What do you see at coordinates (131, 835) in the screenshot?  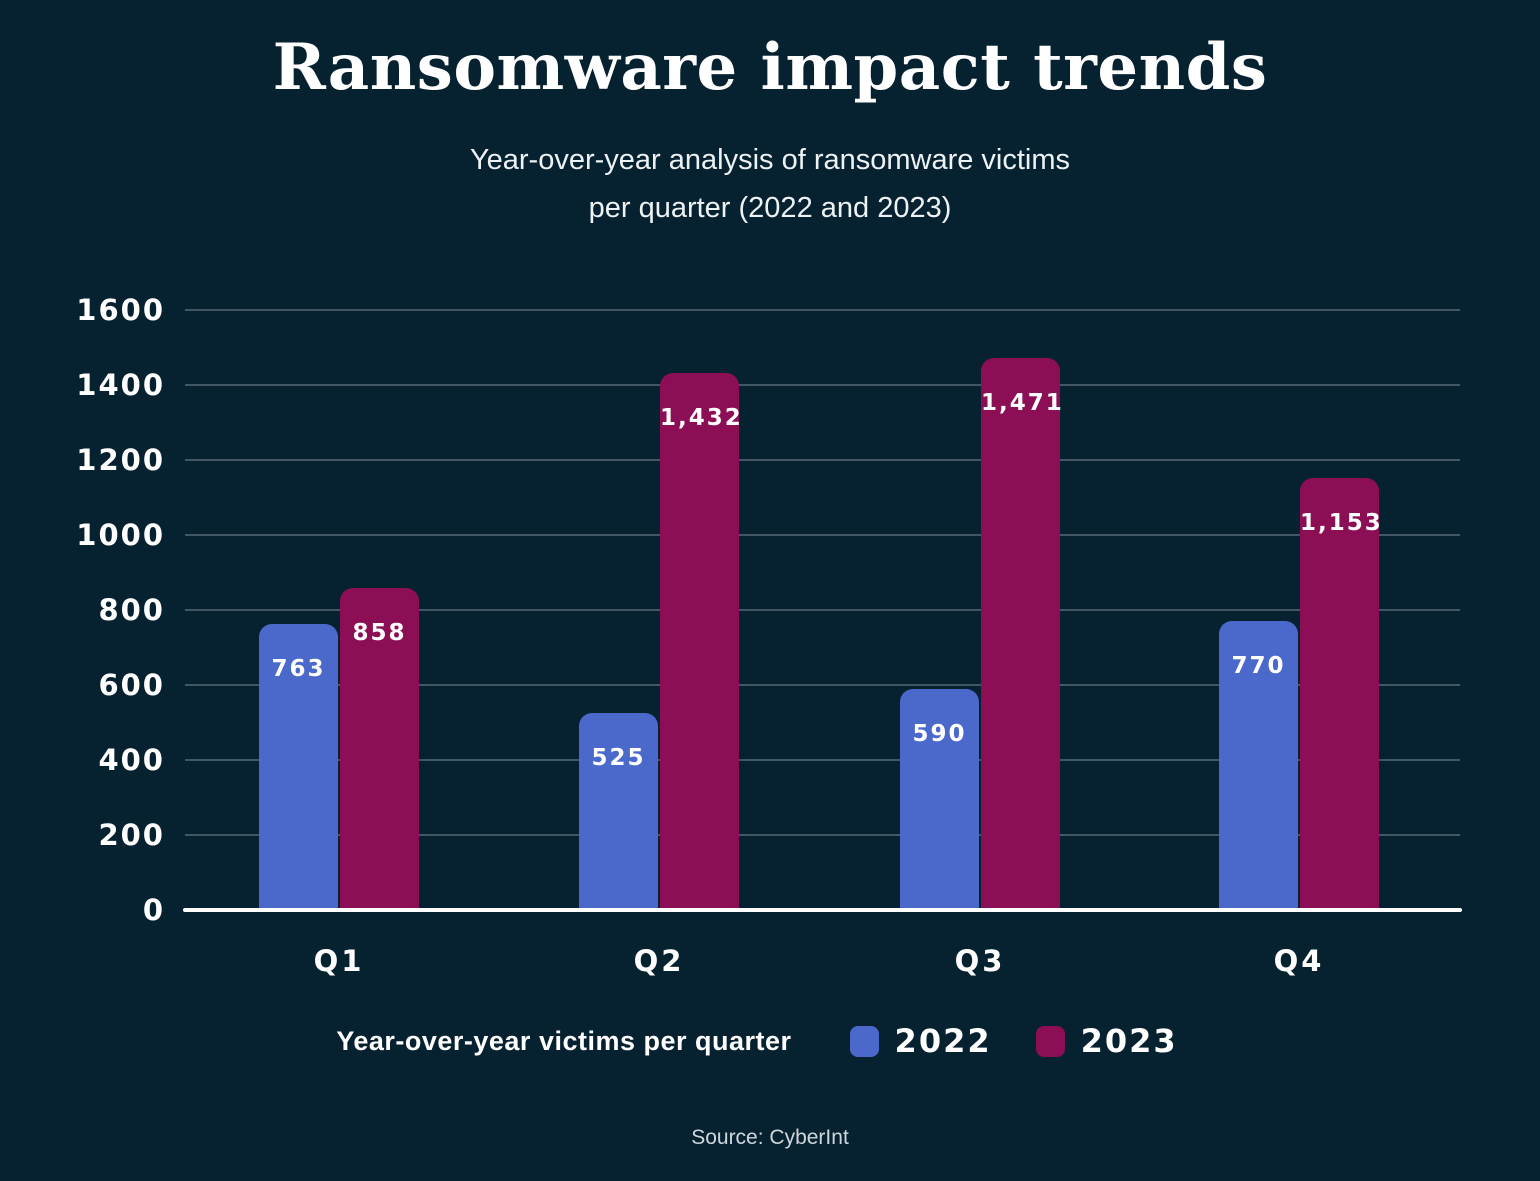 I see `y-axis-label-200: 200` at bounding box center [131, 835].